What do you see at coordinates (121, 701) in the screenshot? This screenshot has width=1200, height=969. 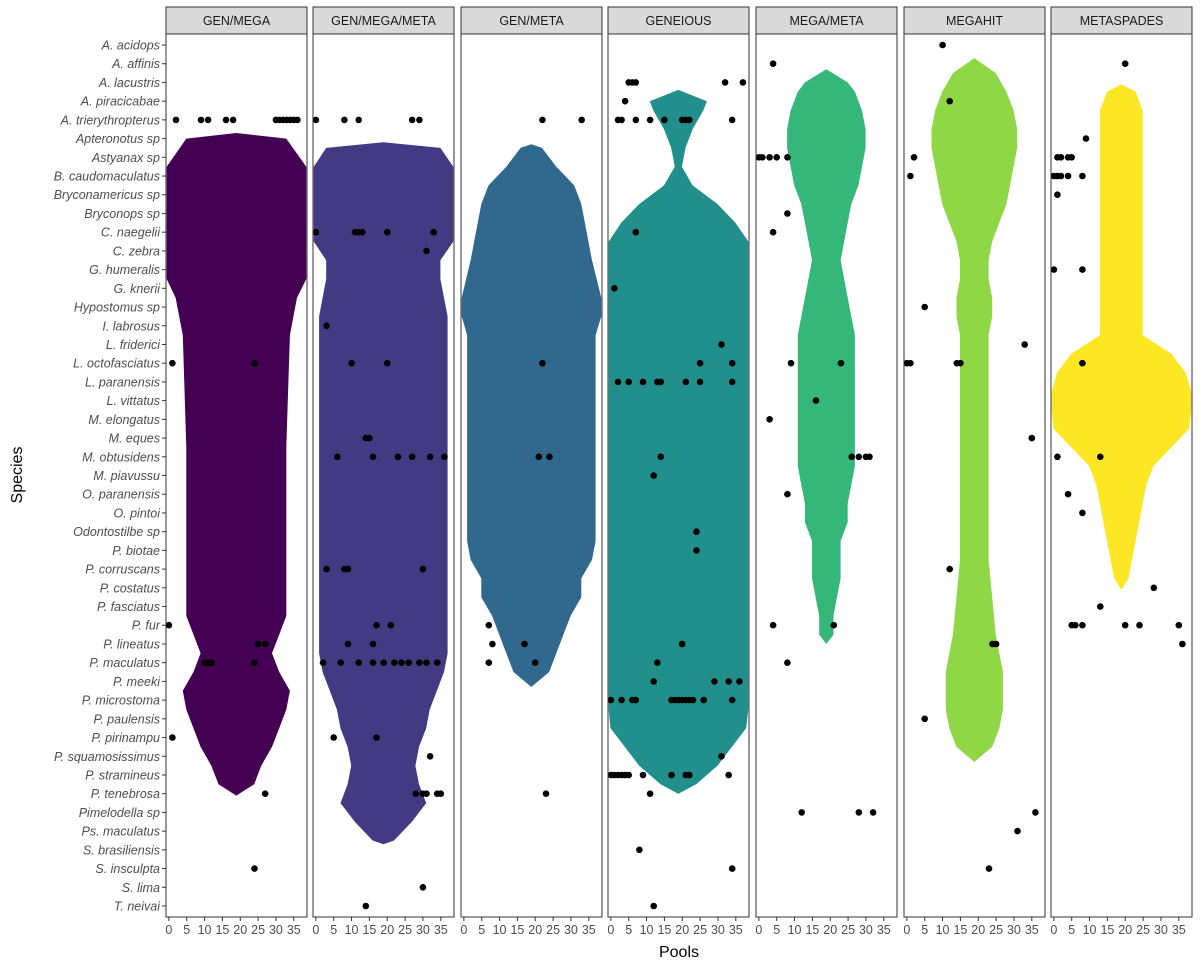 I see `y-tick-label: P. microstoma` at bounding box center [121, 701].